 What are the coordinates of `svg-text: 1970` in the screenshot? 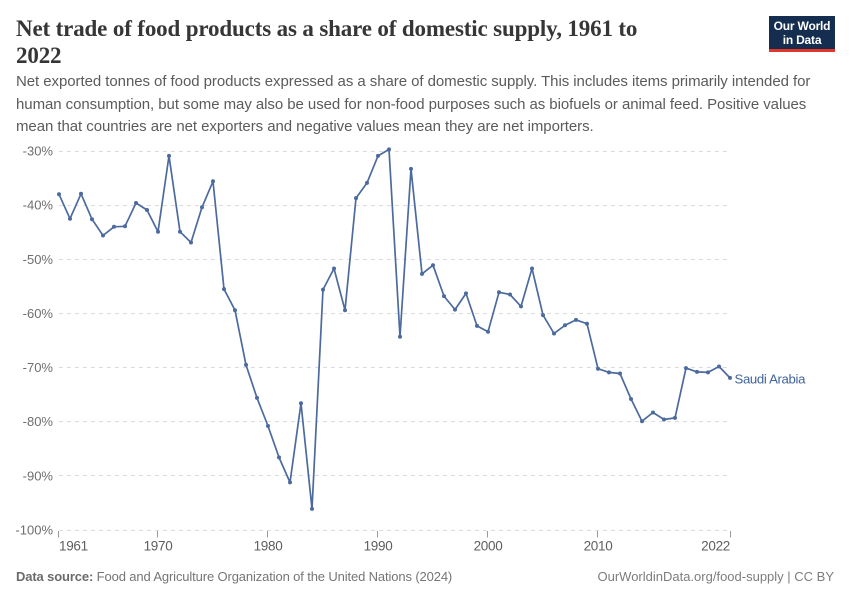 It's located at (158, 546).